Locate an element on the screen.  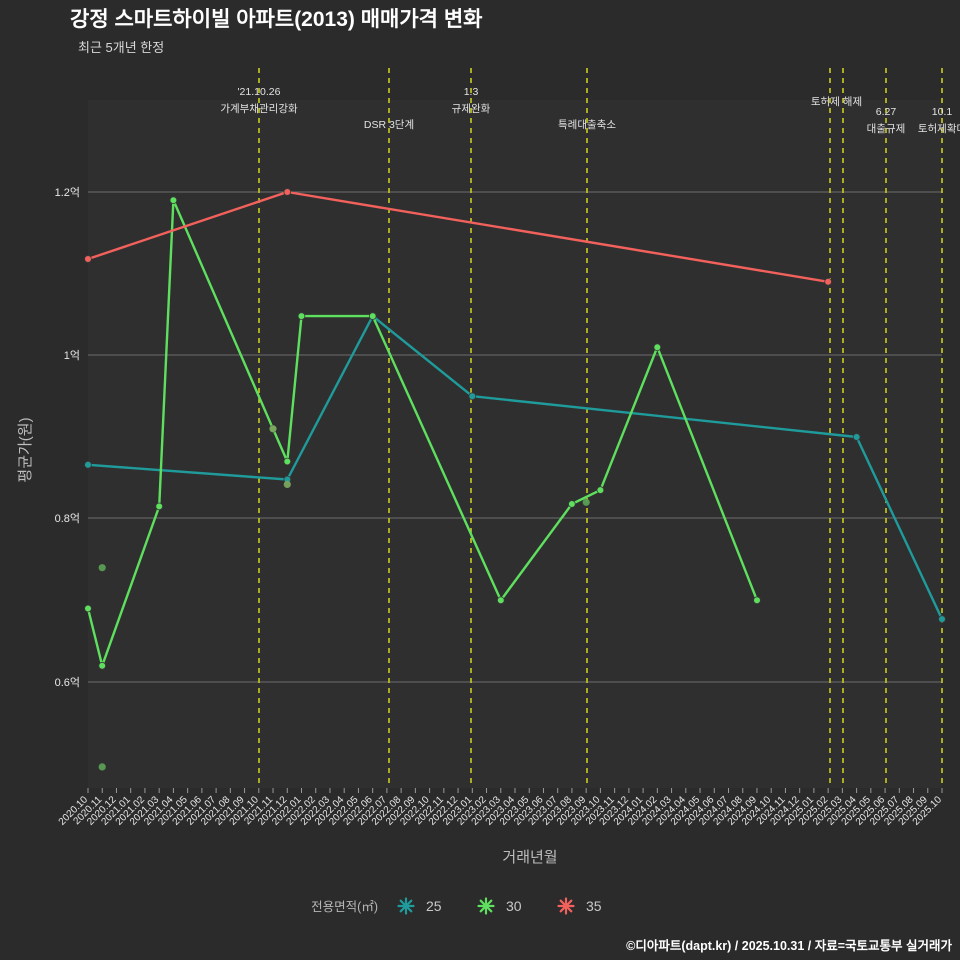
ann-loan-regulation-label: 6.27 is located at coordinates (886, 112).